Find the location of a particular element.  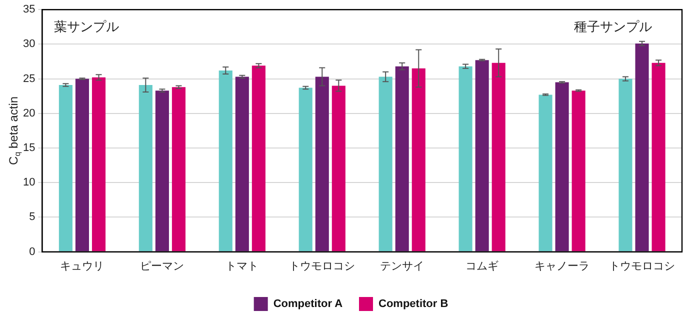

y-tick-label: 25 is located at coordinates (29, 78).